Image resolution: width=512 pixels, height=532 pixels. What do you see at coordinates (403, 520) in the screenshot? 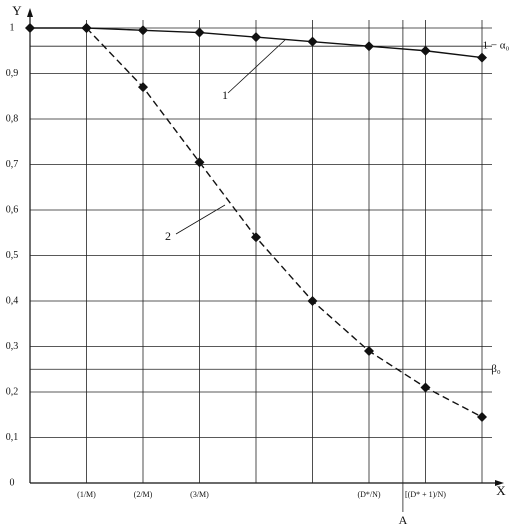
I see `reference-label: A` at bounding box center [403, 520].